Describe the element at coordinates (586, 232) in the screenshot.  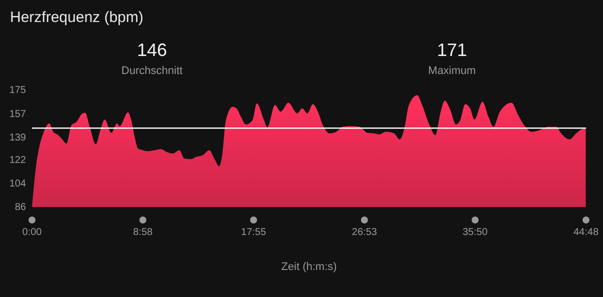
I see `x-tick-label: 44:48` at that location.